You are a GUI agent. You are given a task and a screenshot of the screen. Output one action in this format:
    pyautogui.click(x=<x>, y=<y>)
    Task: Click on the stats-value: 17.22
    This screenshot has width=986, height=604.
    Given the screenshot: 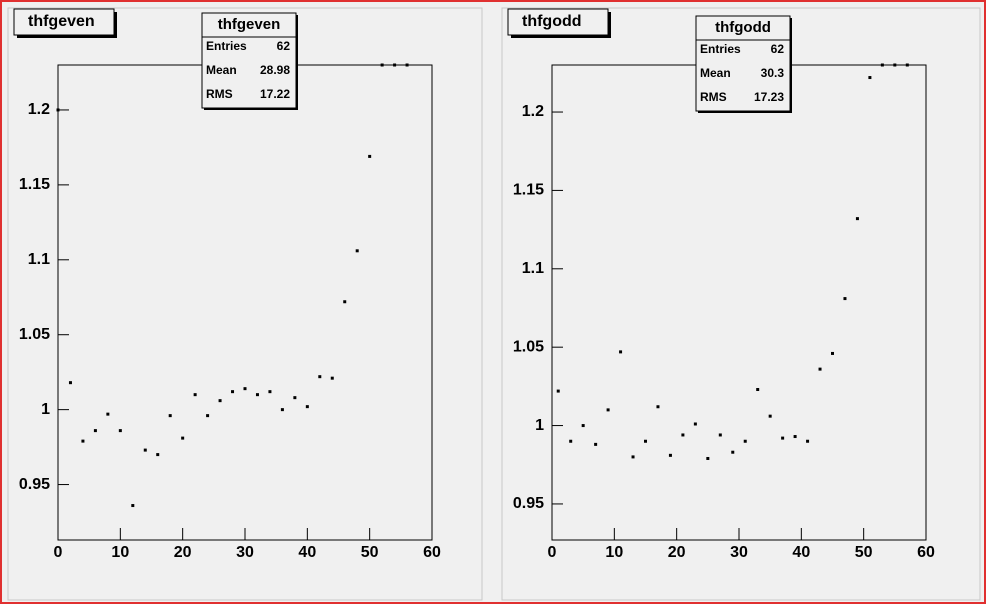 What is the action you would take?
    pyautogui.click(x=275, y=94)
    